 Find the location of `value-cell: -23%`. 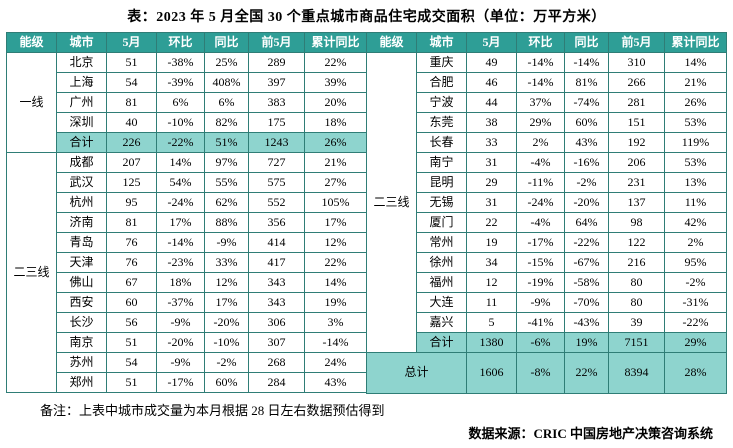

value-cell: -23% is located at coordinates (180, 262).